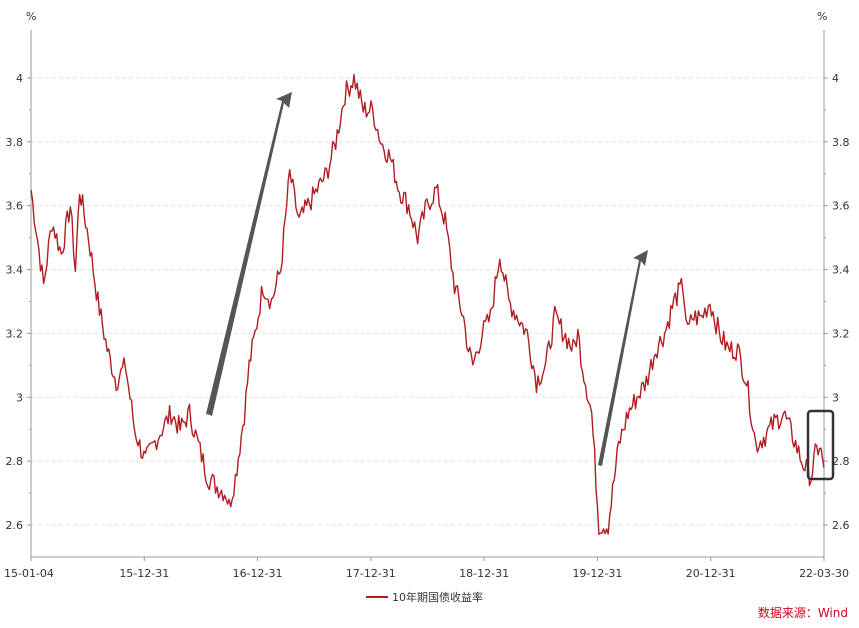 This screenshot has width=859, height=628. Describe the element at coordinates (15, 142) in the screenshot. I see `y-tick-label-left: 3.8` at that location.